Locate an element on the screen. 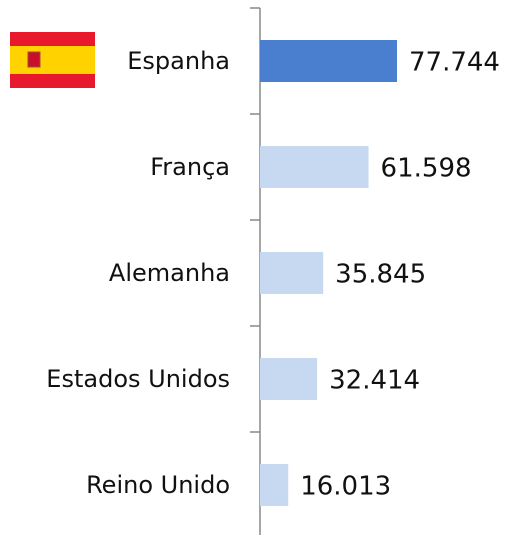 Image resolution: width=506 pixels, height=535 pixels. value-label: 77.744 is located at coordinates (454, 63).